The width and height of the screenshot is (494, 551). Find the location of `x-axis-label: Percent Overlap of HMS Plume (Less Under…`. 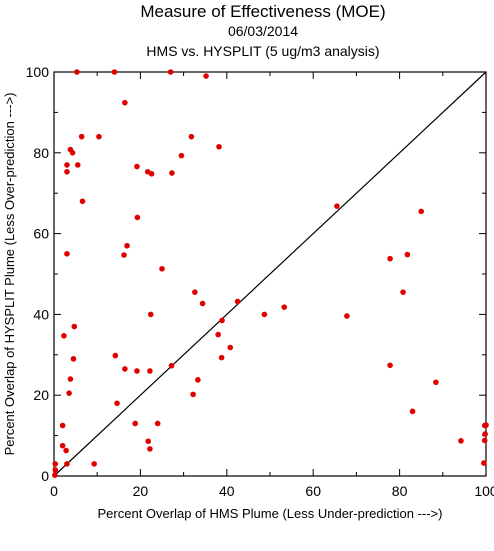

x-axis-label: Percent Overlap of HMS Plume (Less Under… is located at coordinates (270, 513).